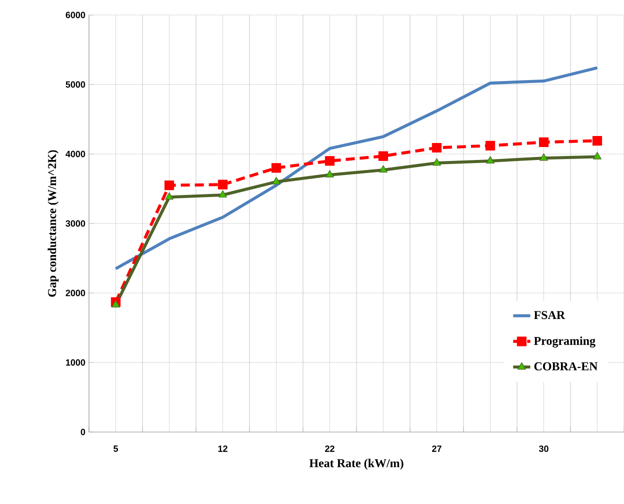  I want to click on x-axis-title: Heat Rate (kW/m), so click(356, 464).